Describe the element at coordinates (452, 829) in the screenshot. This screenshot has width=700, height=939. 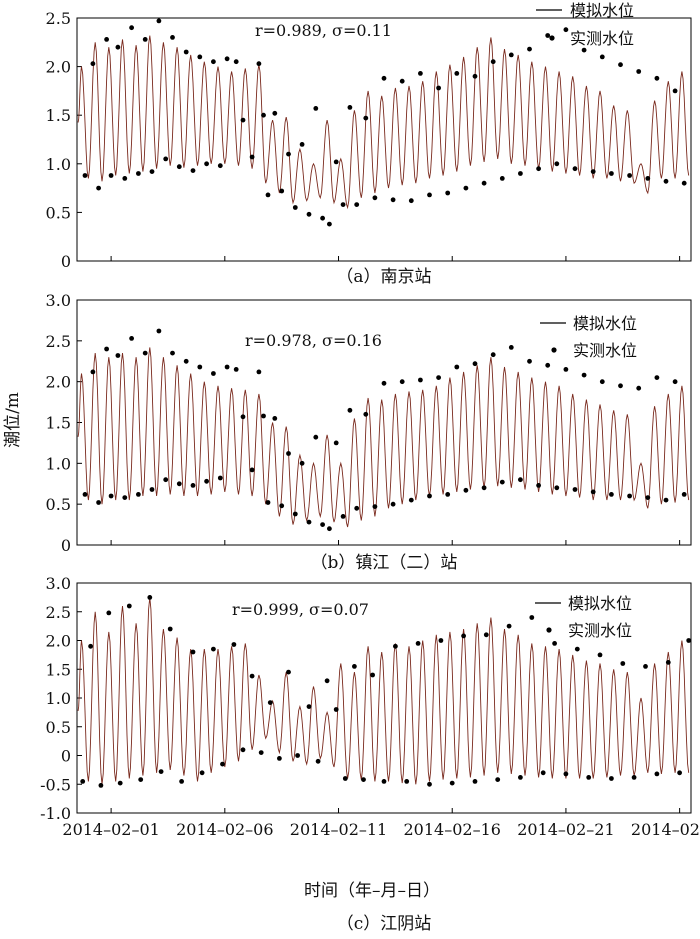
I see `x-tick-label: 2014–02–16` at that location.